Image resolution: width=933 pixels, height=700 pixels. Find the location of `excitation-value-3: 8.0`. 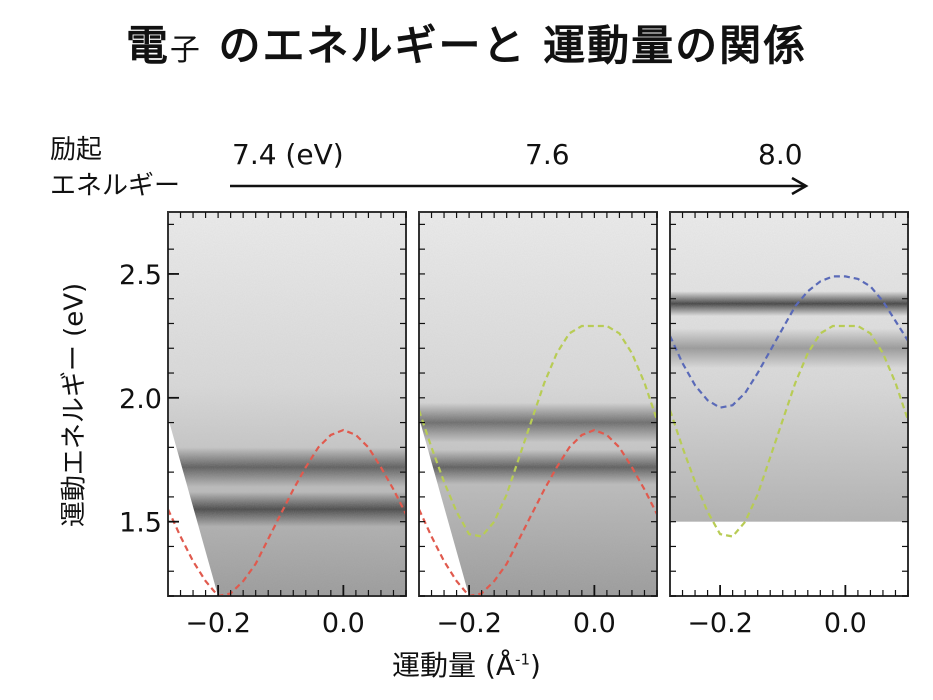

excitation-value-3: 8.0 is located at coordinates (780, 154).